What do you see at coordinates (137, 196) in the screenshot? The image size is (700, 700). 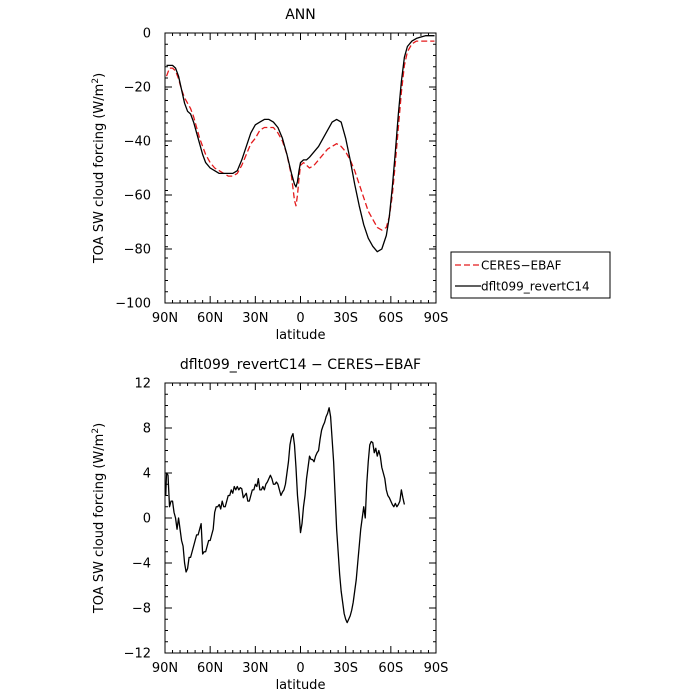 I see `y-tick-label: −60` at bounding box center [137, 196].